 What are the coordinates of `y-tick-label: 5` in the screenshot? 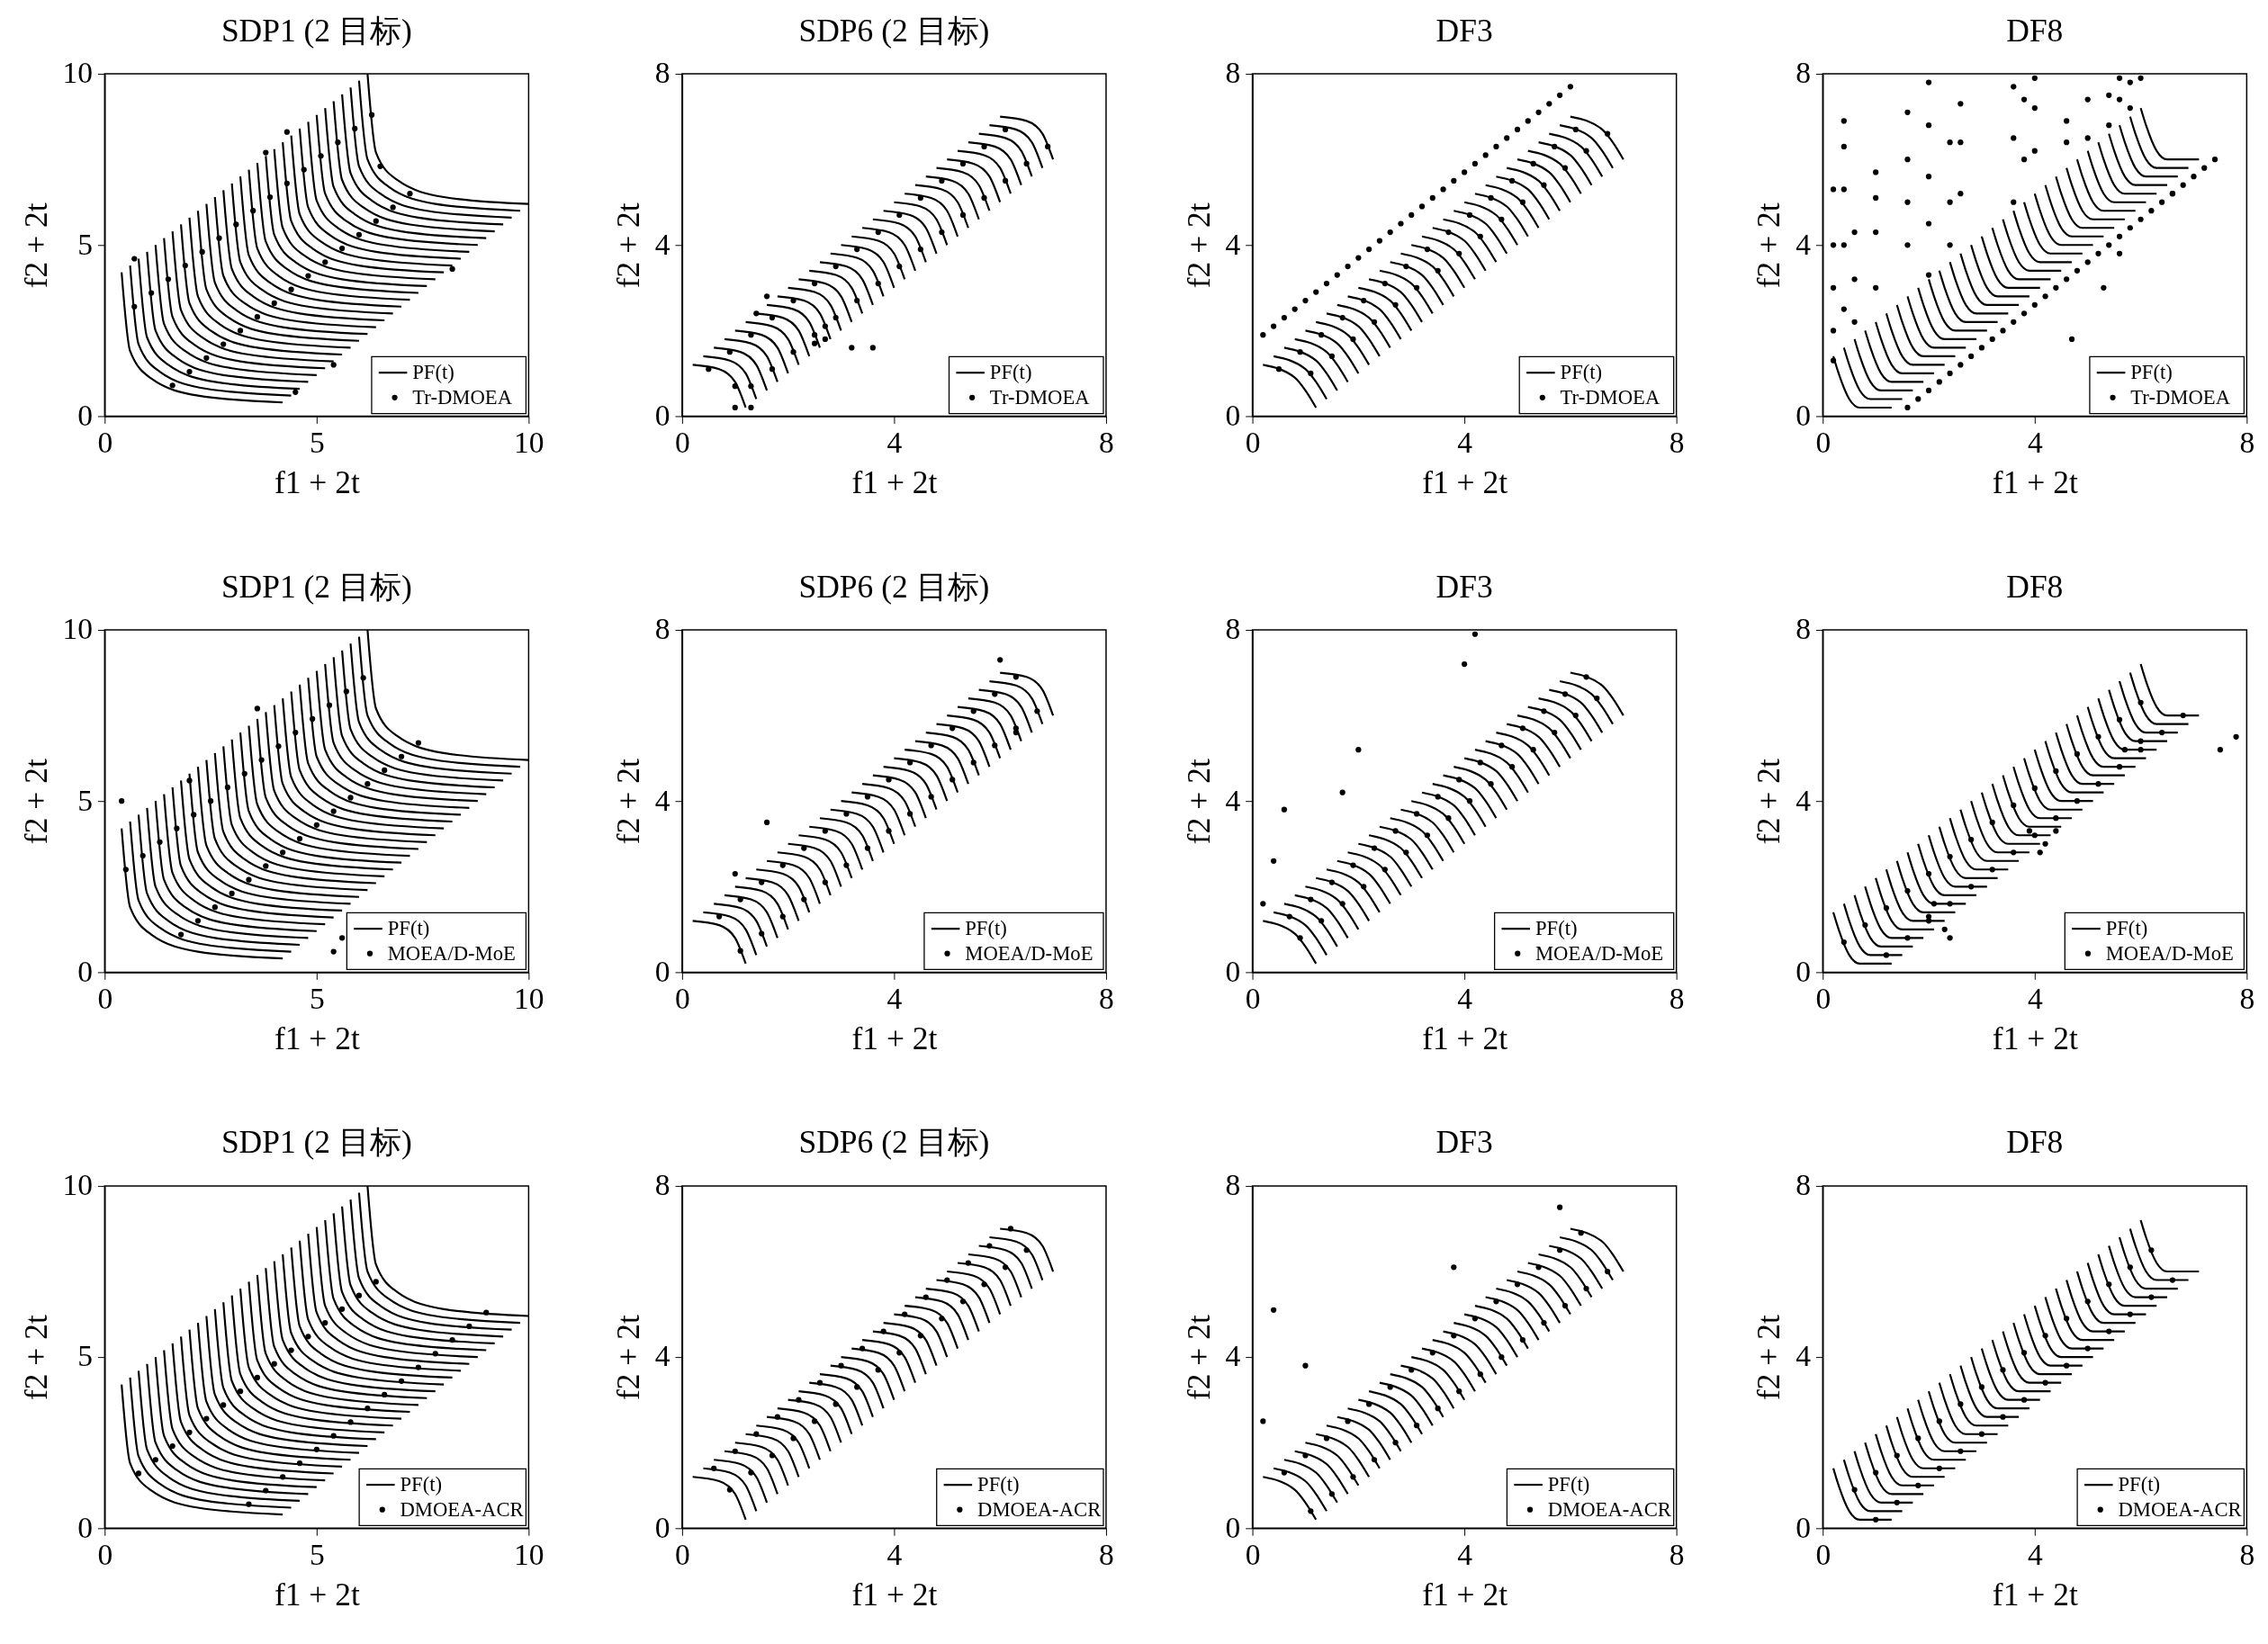 It's located at (85, 244).